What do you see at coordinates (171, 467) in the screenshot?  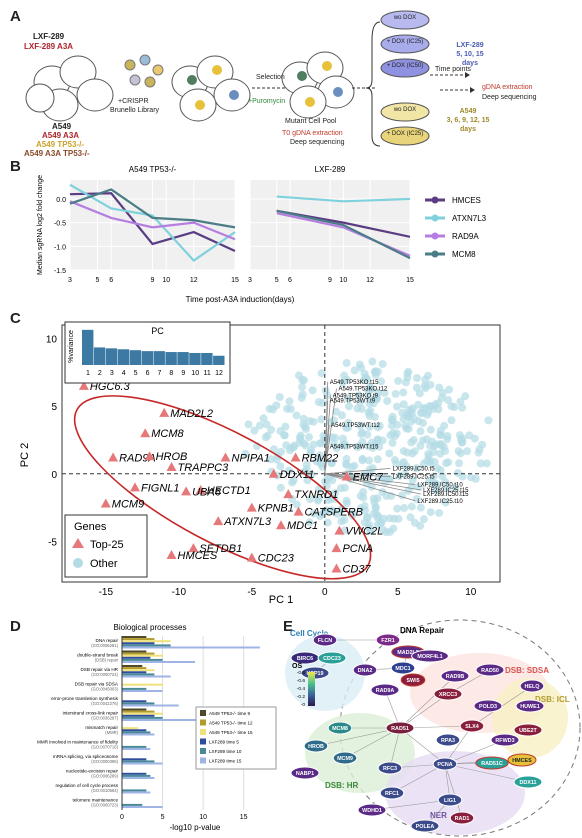 I see `top25-gene-marker` at bounding box center [171, 467].